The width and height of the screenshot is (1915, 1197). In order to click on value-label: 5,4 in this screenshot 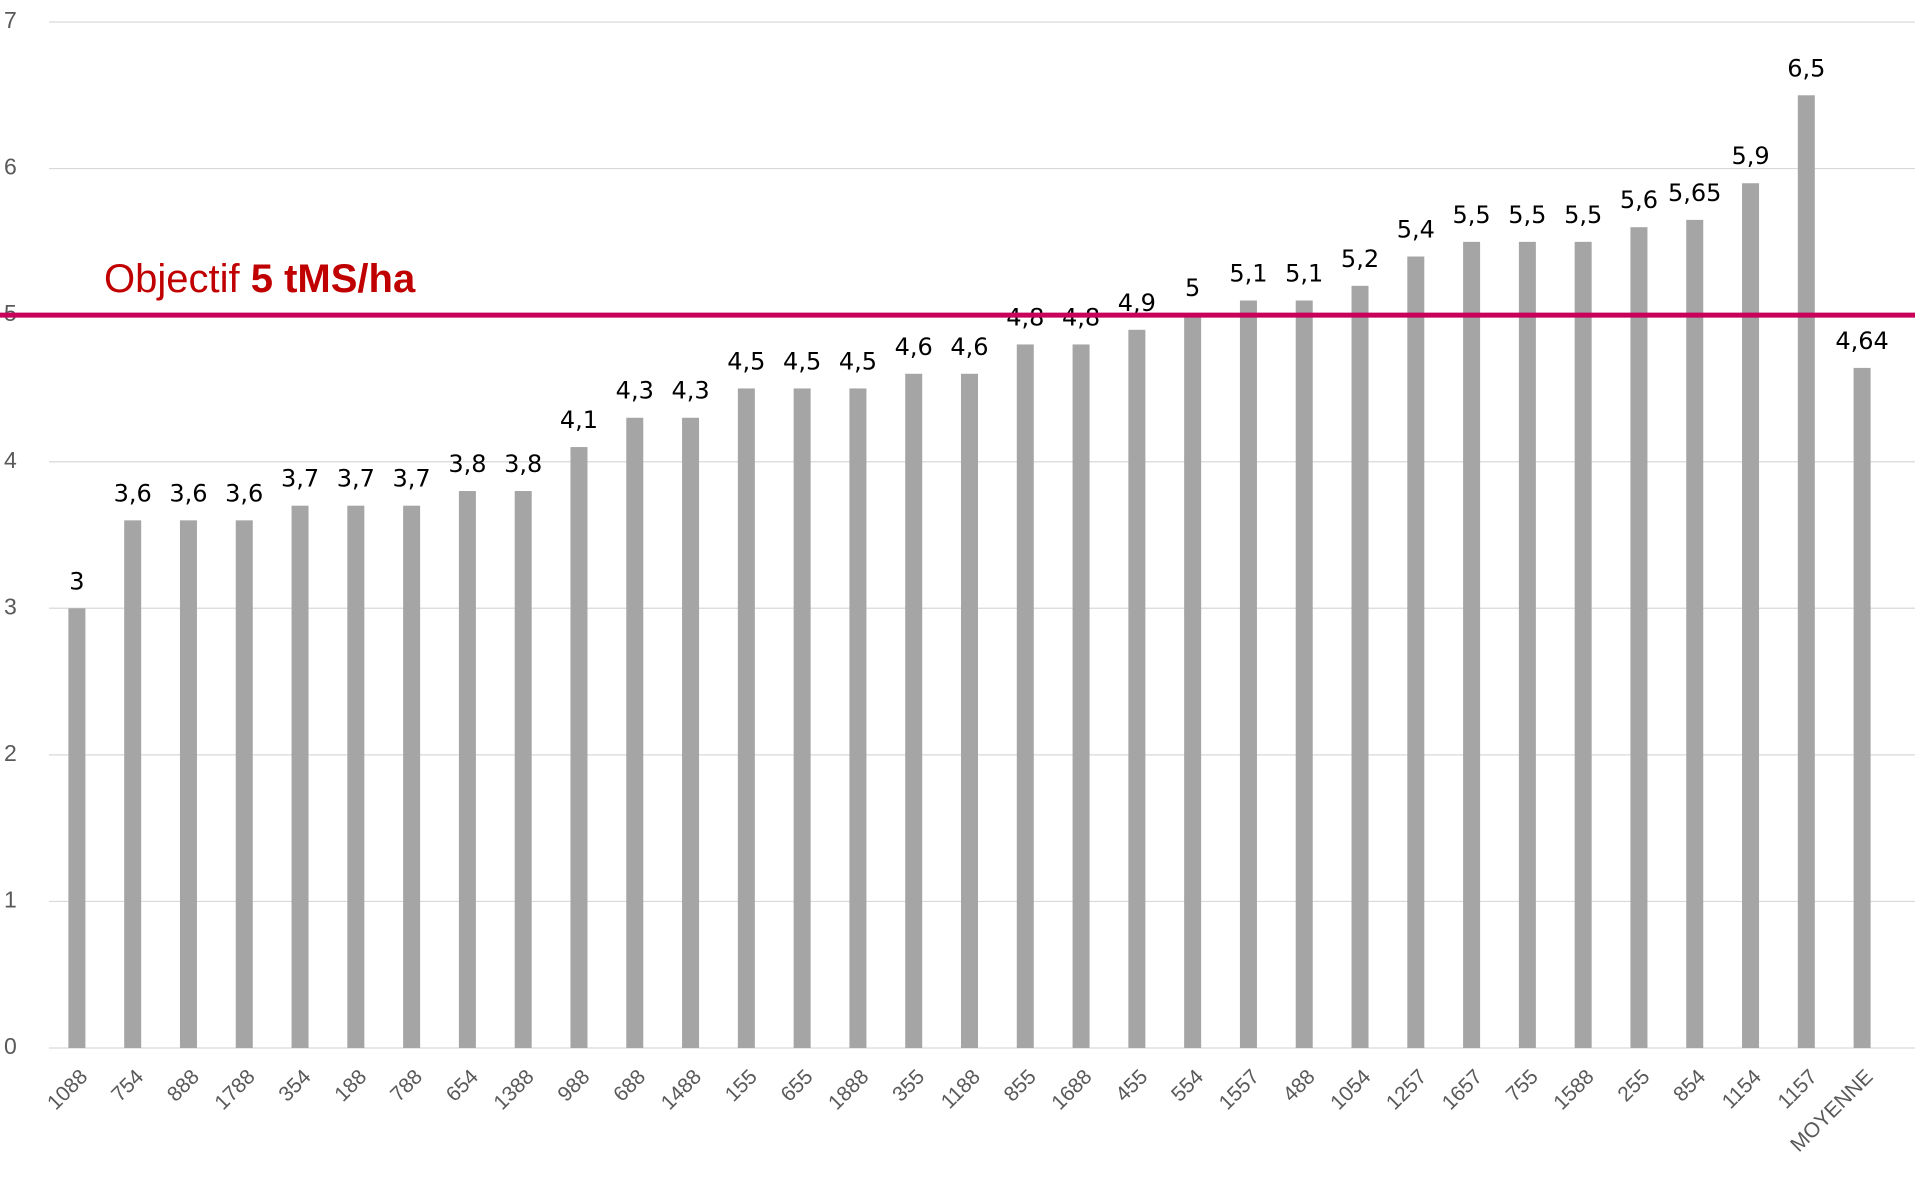, I will do `click(1416, 230)`.